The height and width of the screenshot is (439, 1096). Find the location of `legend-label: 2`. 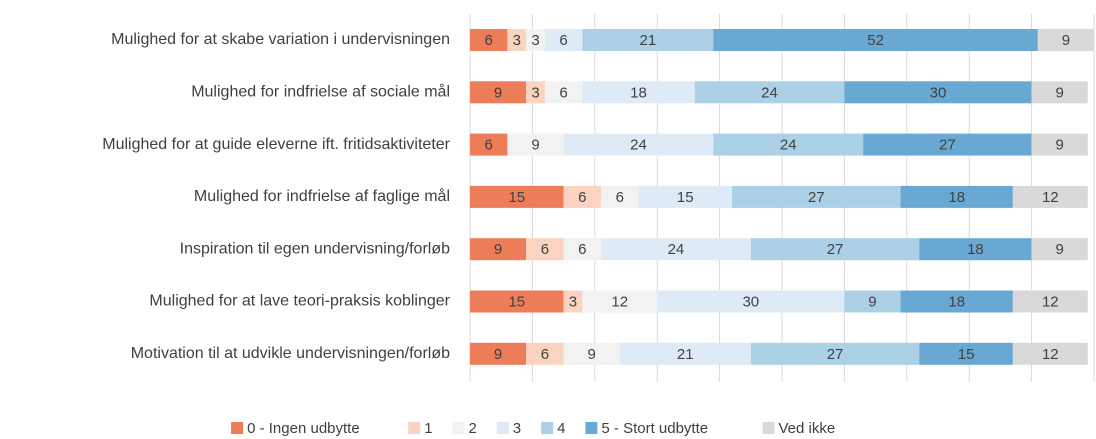

legend-label: 2 is located at coordinates (473, 428).